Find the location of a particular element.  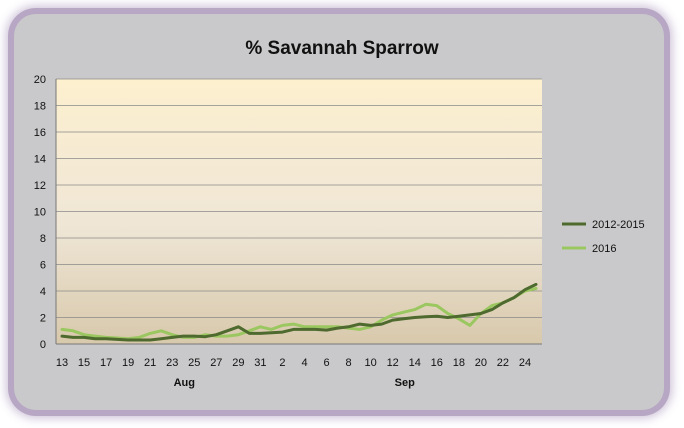

x-tick-label: 17 is located at coordinates (106, 363).